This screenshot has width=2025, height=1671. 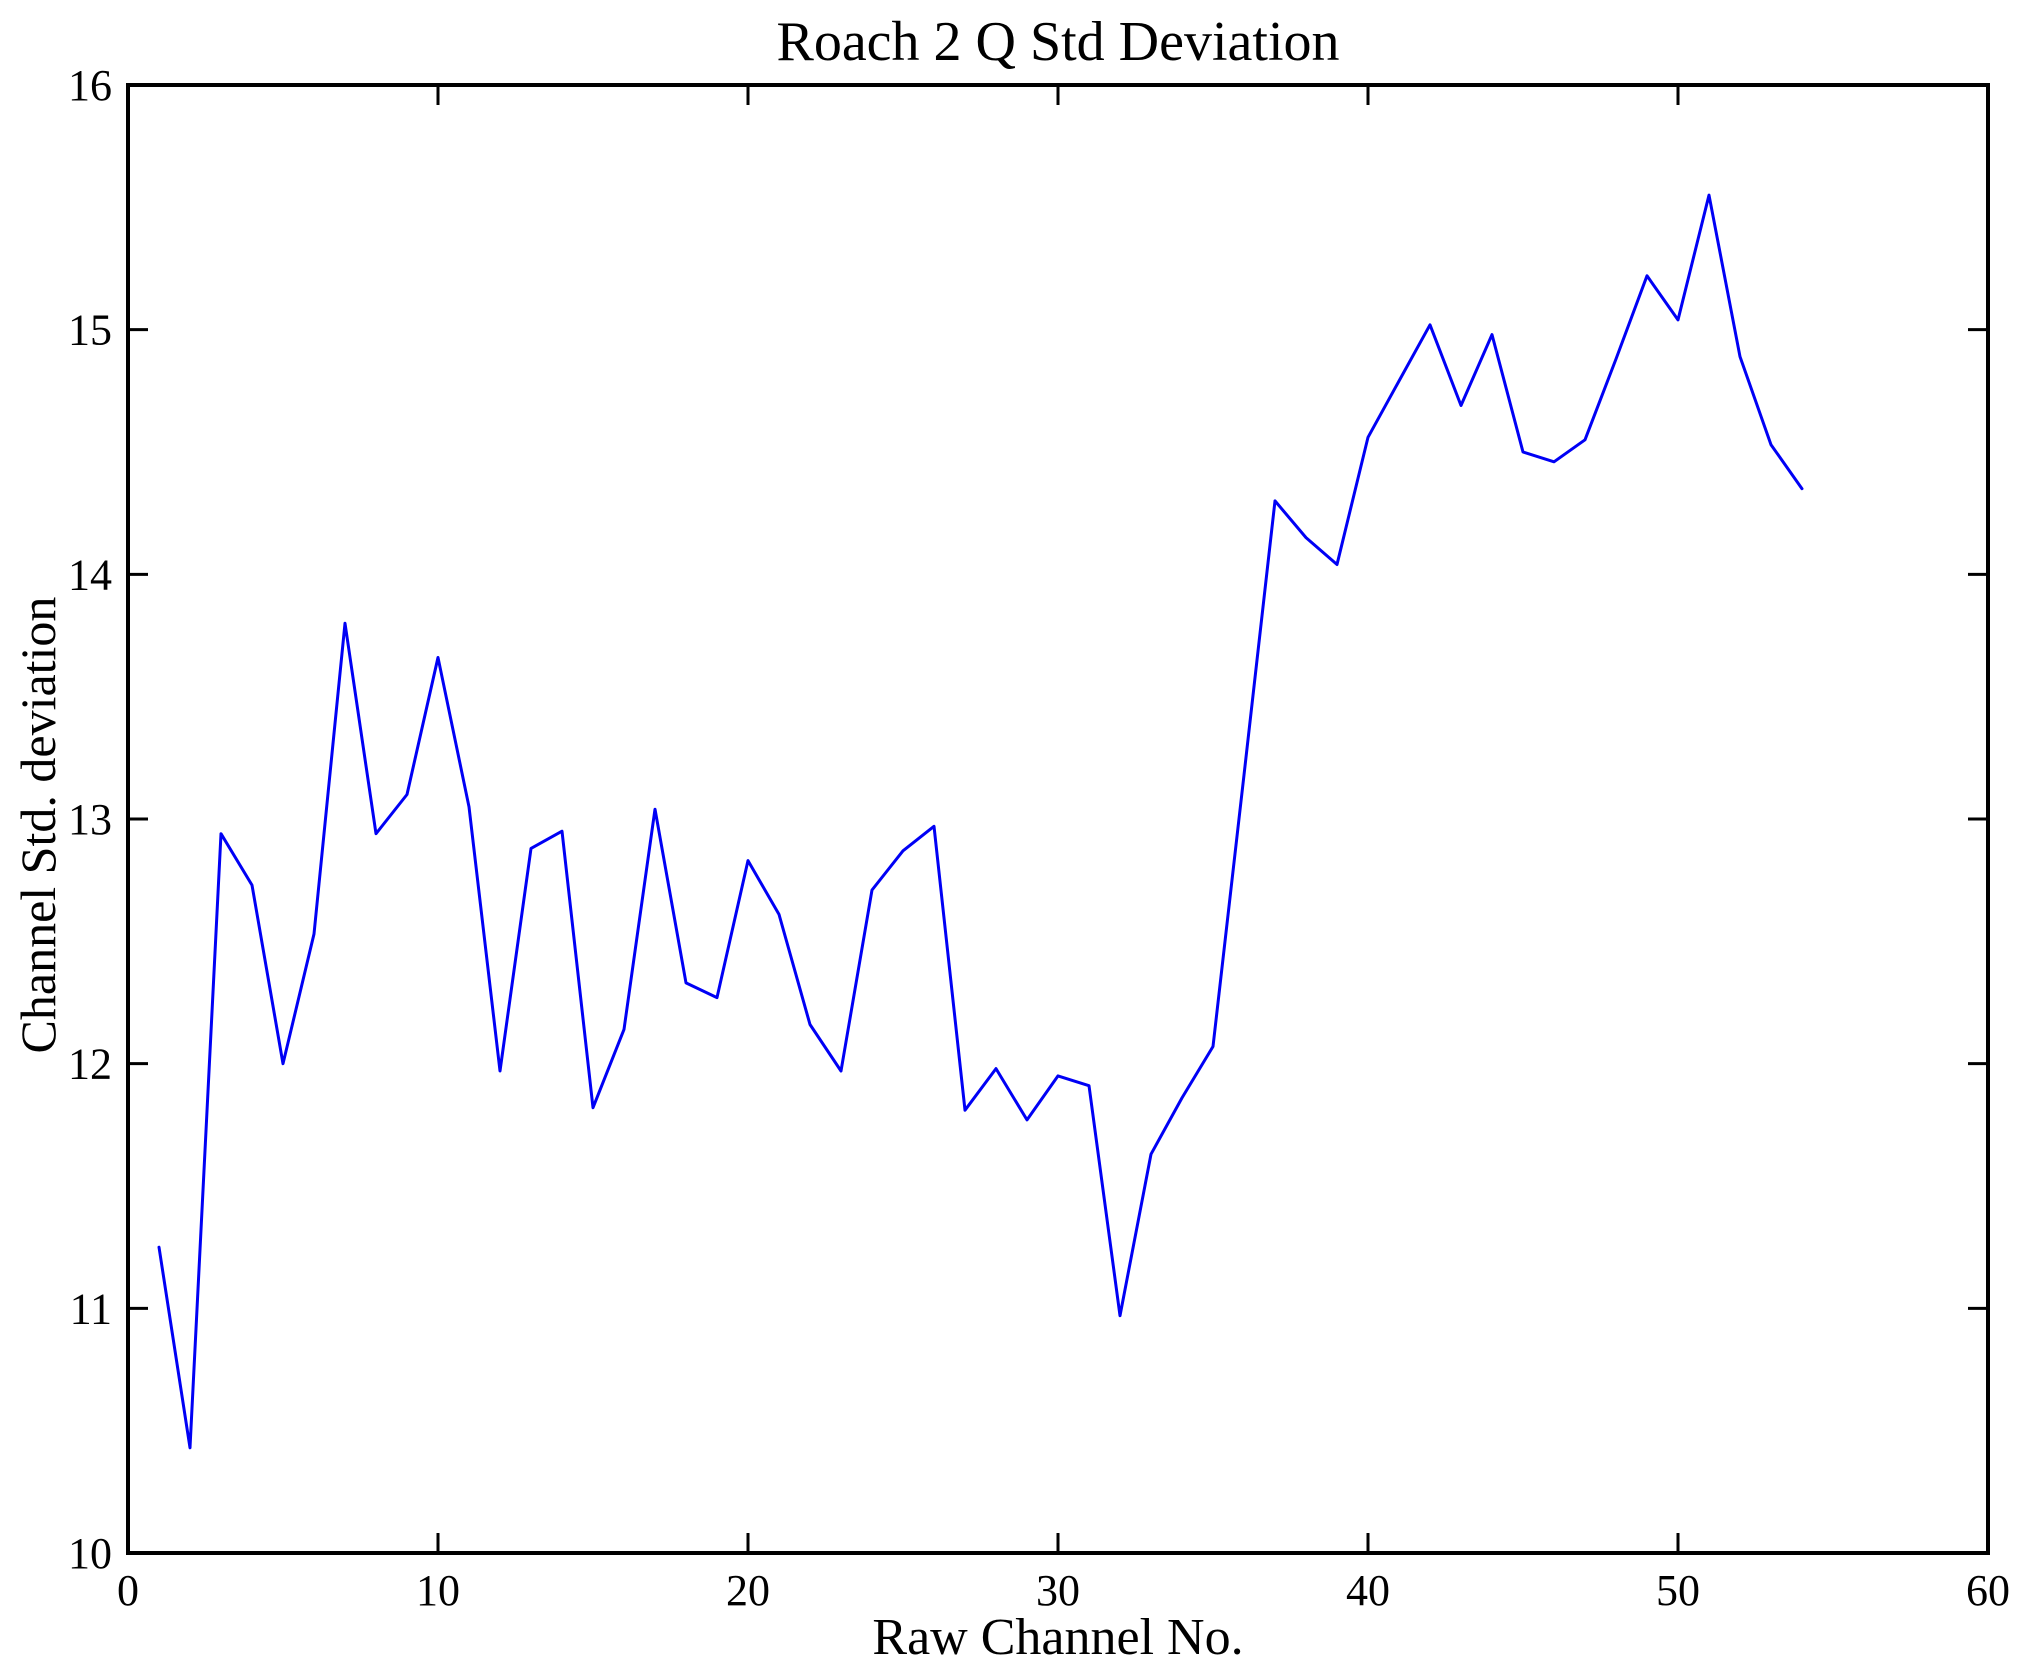 What do you see at coordinates (91, 1308) in the screenshot?
I see `y-tick-label-11: 11` at bounding box center [91, 1308].